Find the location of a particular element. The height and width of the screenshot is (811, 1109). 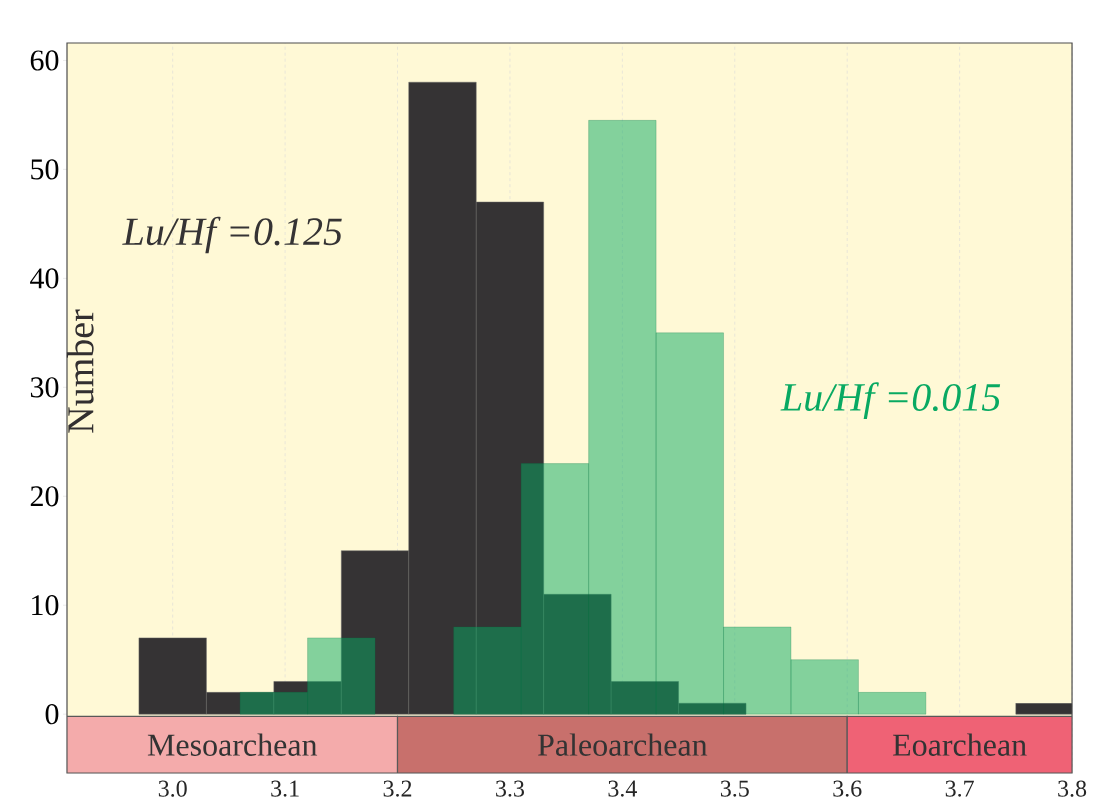

x-tick-label: 3.8 is located at coordinates (1072, 788).